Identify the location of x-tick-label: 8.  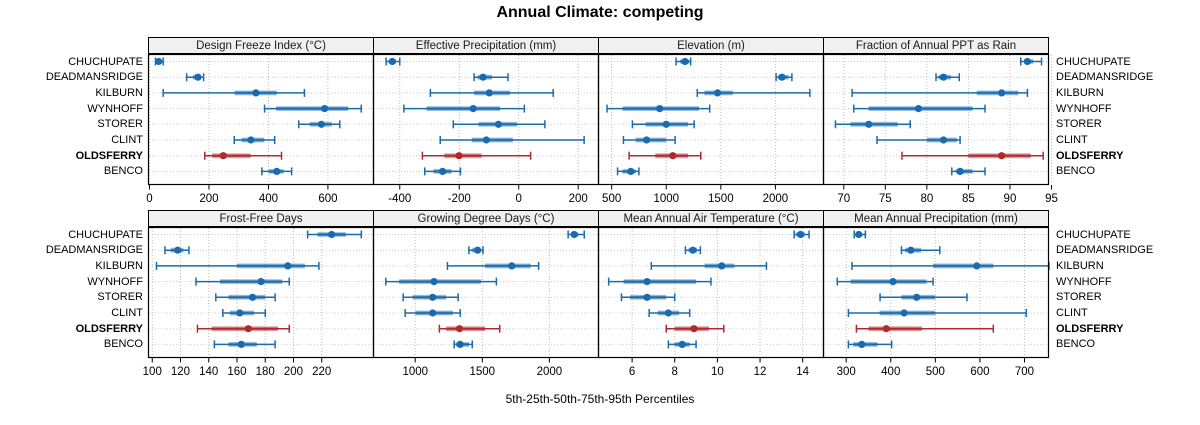
(675, 372).